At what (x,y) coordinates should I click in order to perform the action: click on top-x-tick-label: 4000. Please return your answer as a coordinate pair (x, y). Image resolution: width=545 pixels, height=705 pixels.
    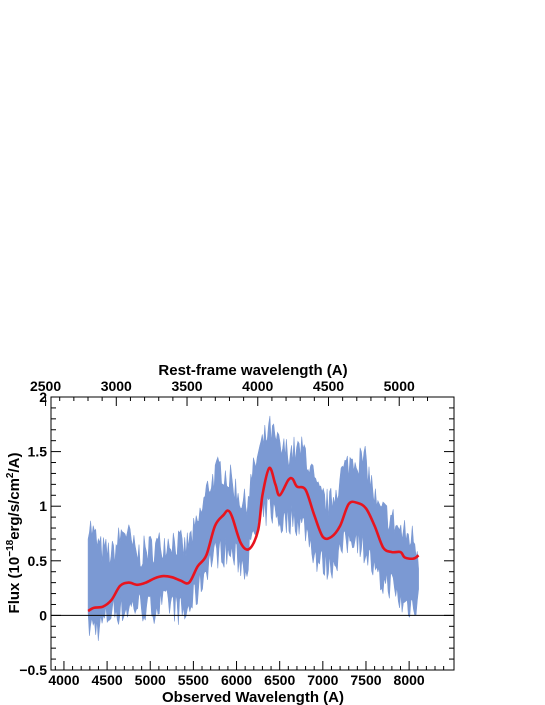
    Looking at the image, I should click on (257, 386).